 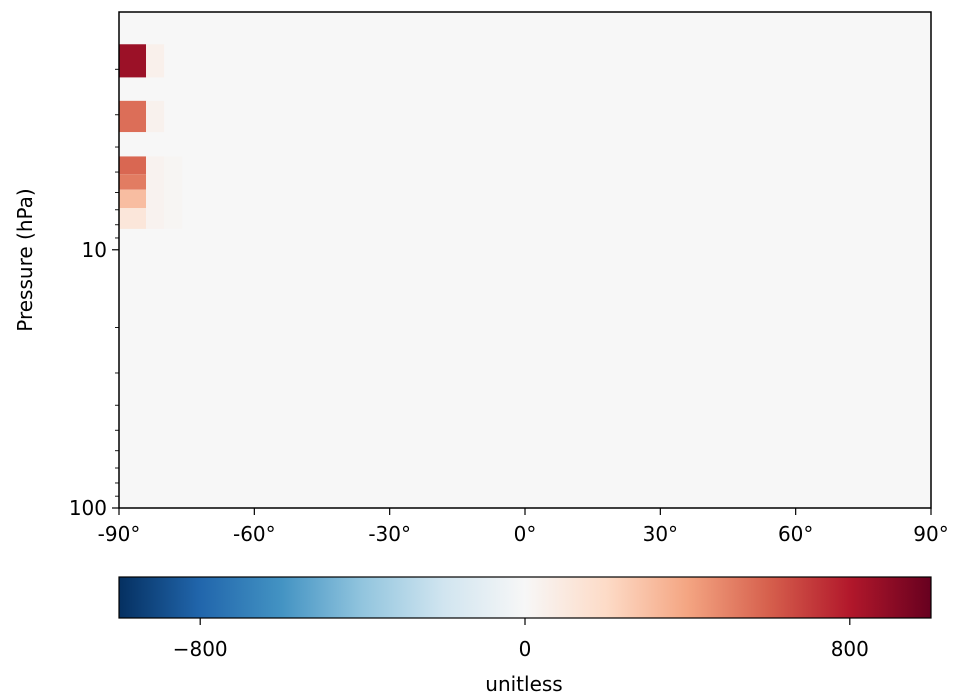 I want to click on colorbar-gradient, so click(x=525, y=597).